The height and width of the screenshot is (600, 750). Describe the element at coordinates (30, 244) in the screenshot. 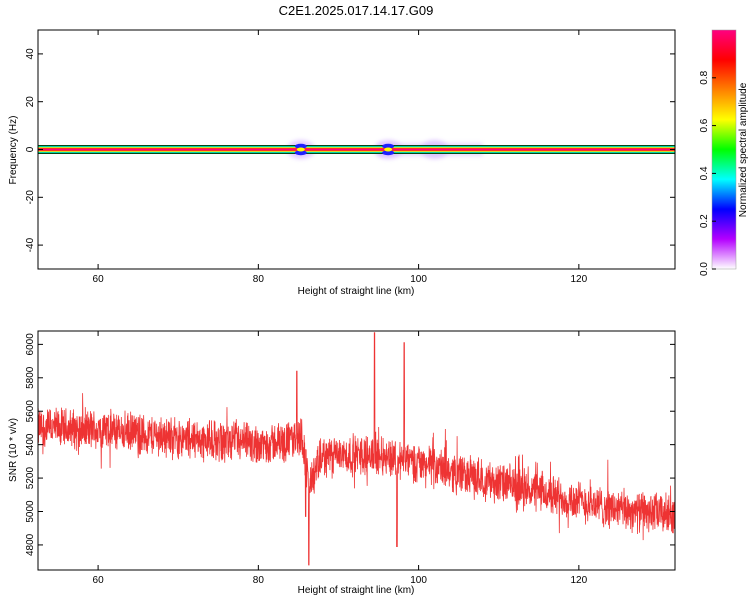

I see `spectrogram-y-tick-label: -40` at that location.